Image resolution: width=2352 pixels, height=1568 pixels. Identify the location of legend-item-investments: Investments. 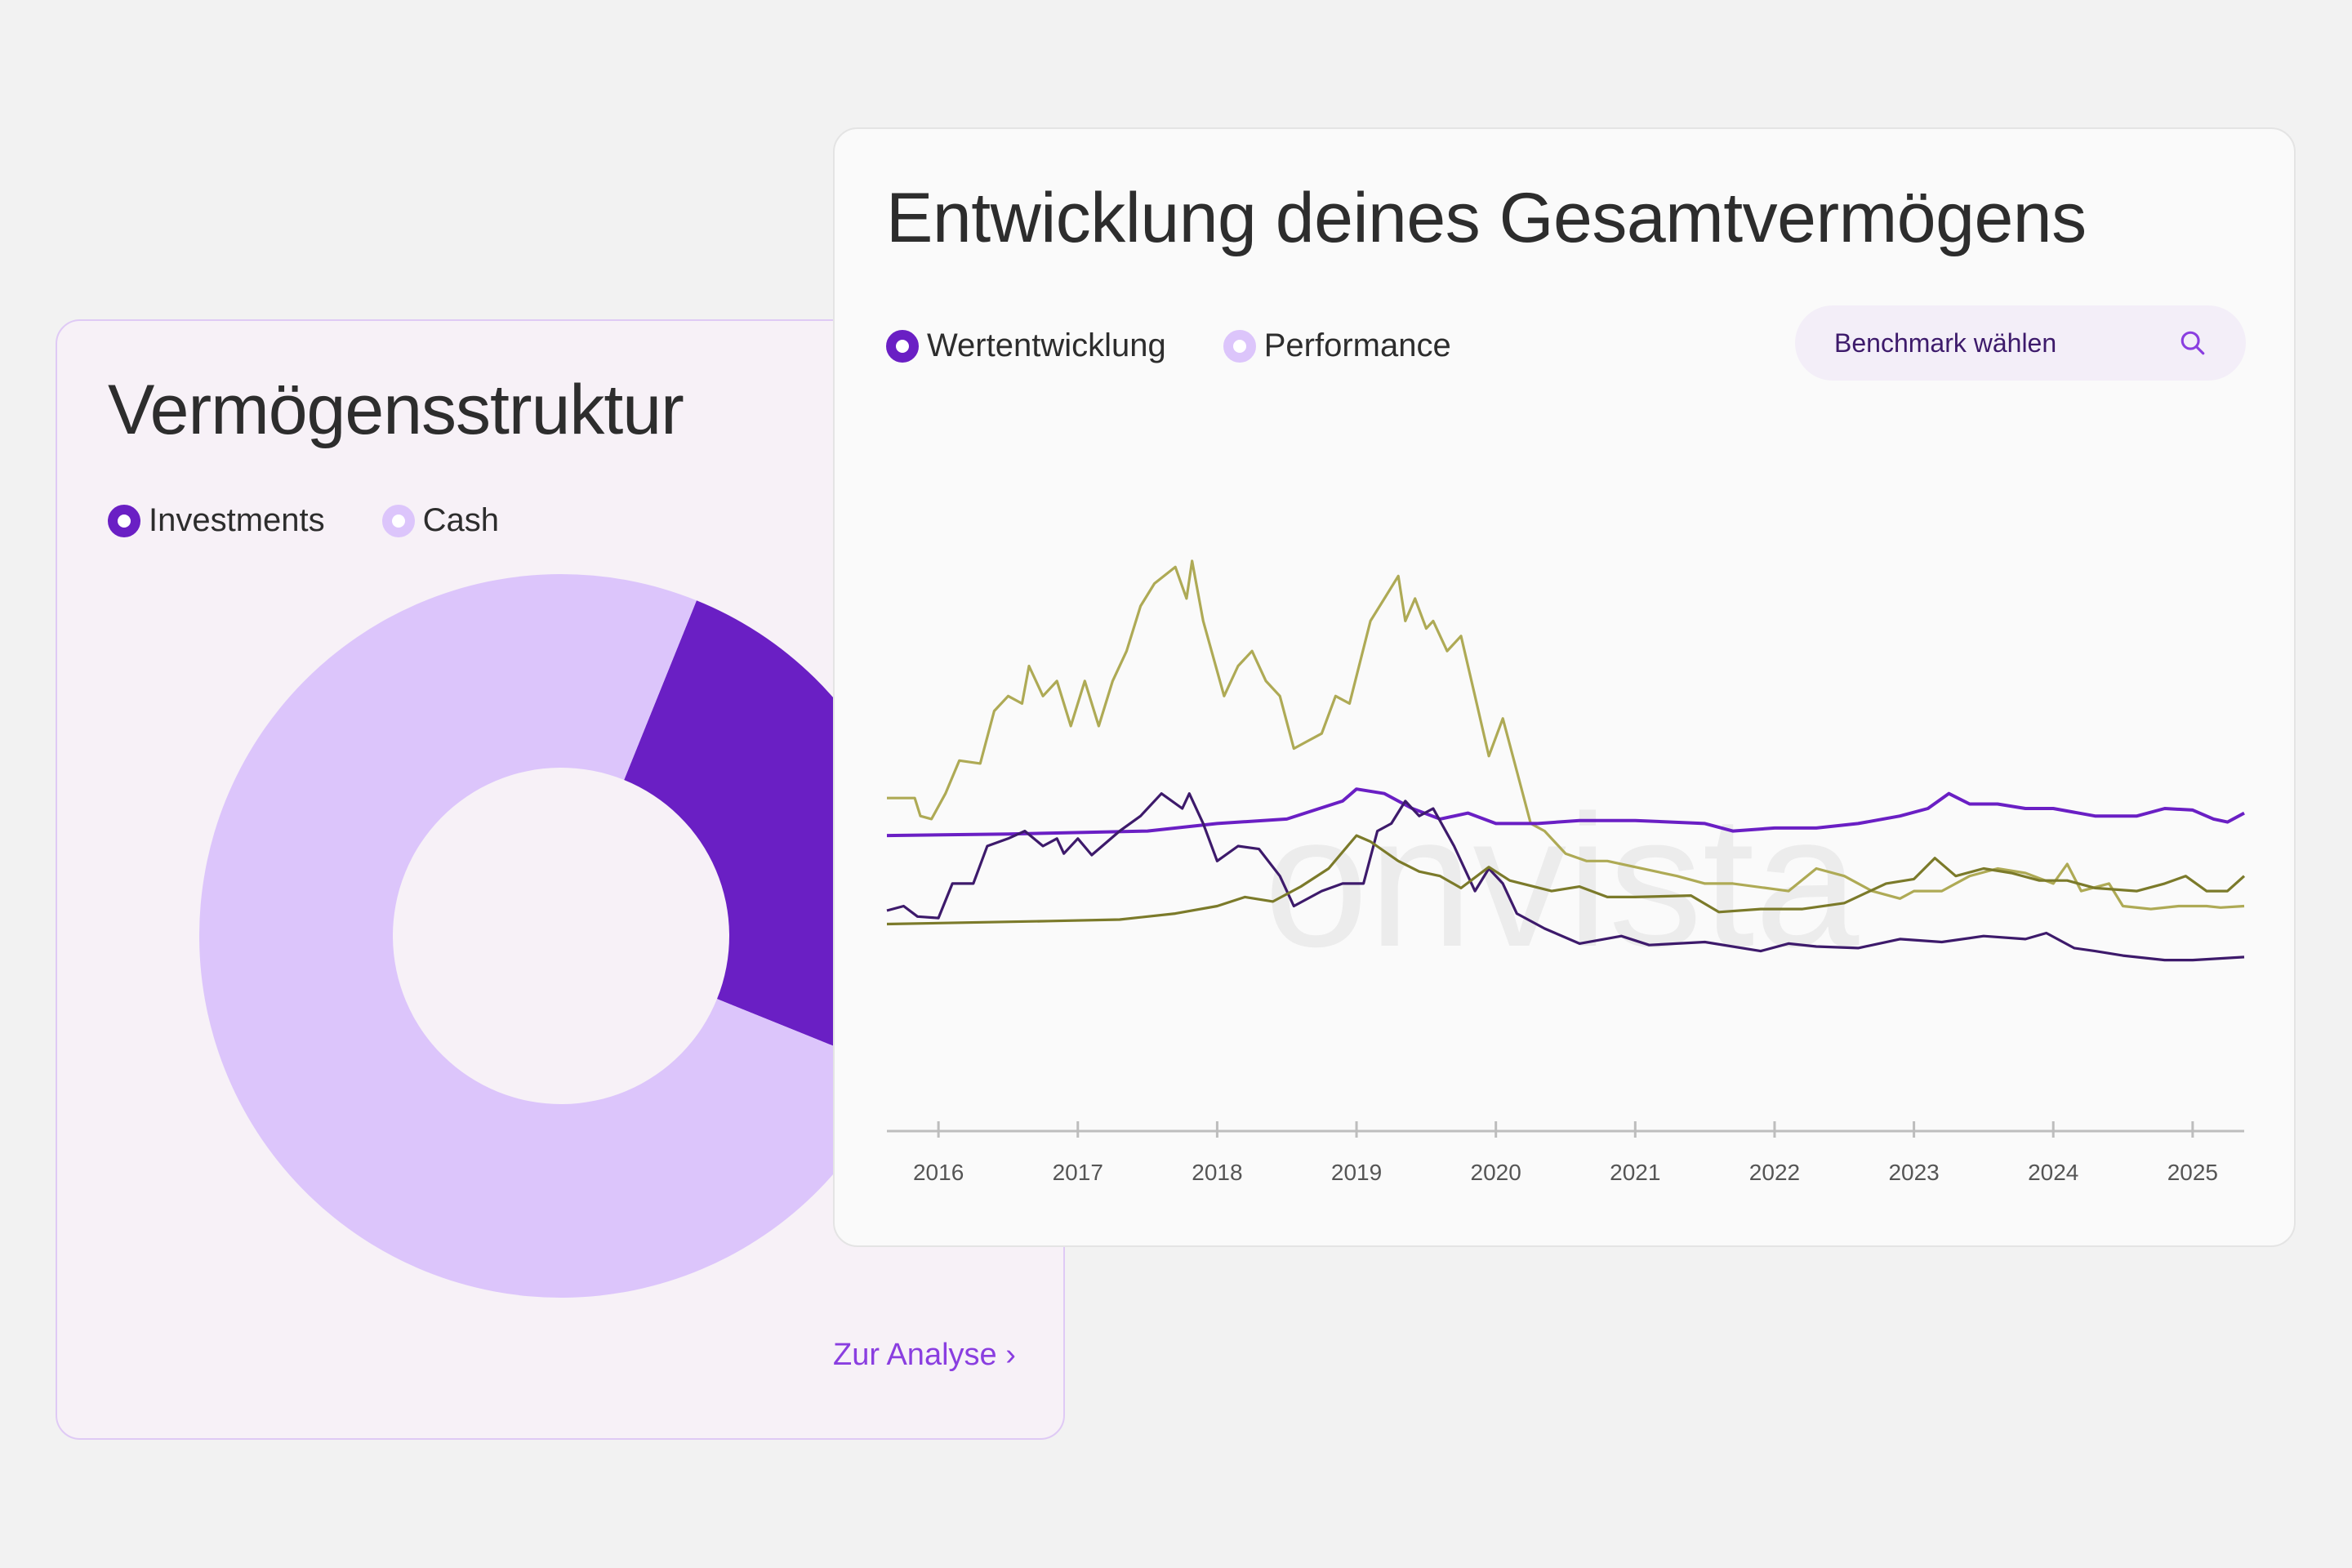
(217, 520).